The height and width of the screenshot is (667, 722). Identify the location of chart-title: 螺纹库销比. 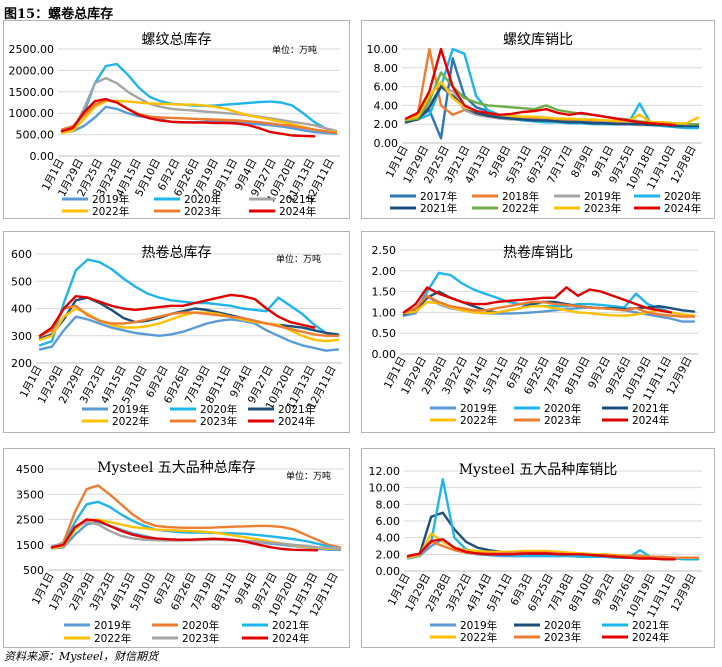
(538, 40).